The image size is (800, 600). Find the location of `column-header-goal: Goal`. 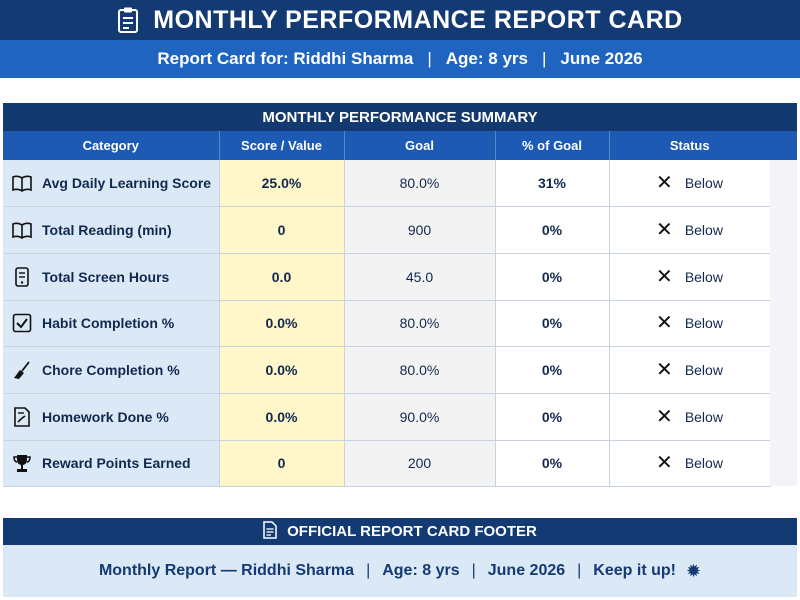

column-header-goal: Goal is located at coordinates (420, 145).